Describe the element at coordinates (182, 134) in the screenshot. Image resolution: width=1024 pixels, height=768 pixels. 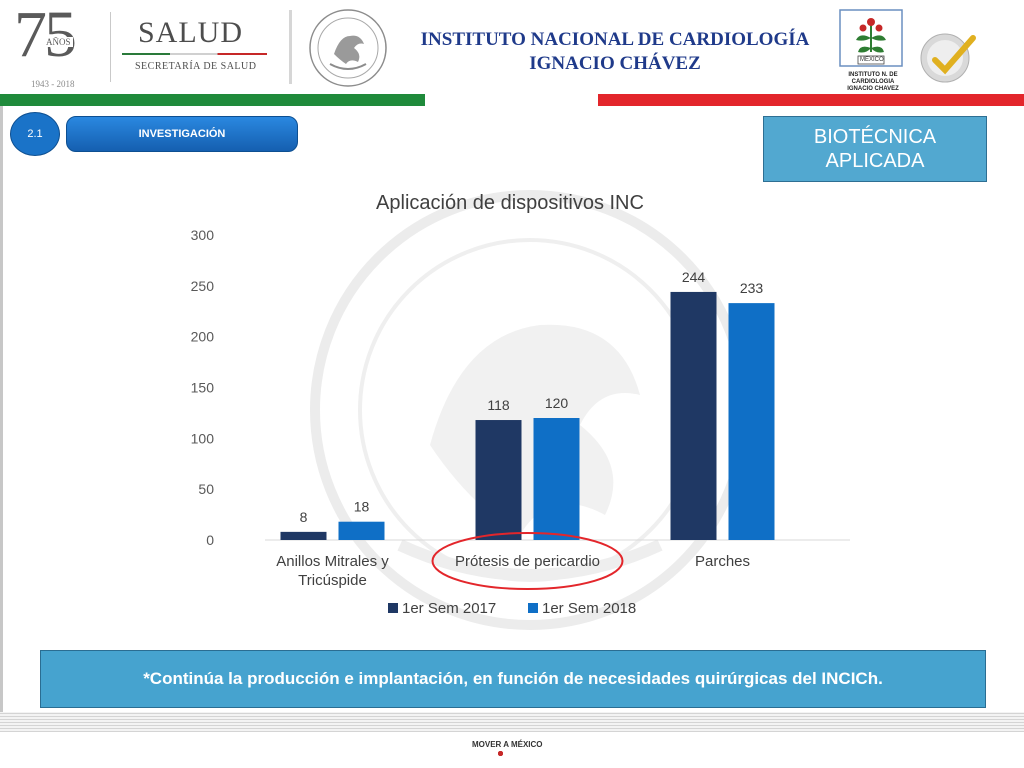
I see `section-label: INVESTIGACIÓN` at that location.